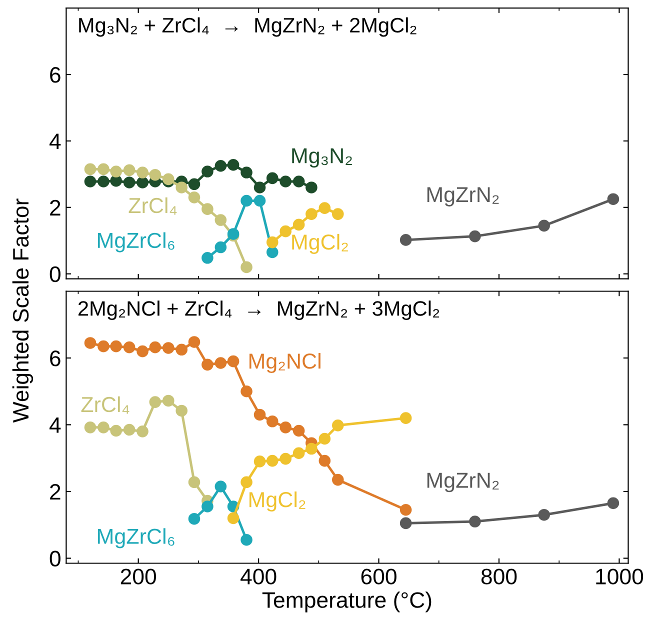 Image resolution: width=649 pixels, height=621 pixels. Describe the element at coordinates (322, 158) in the screenshot. I see `series-label: Mg₃N₂` at that location.